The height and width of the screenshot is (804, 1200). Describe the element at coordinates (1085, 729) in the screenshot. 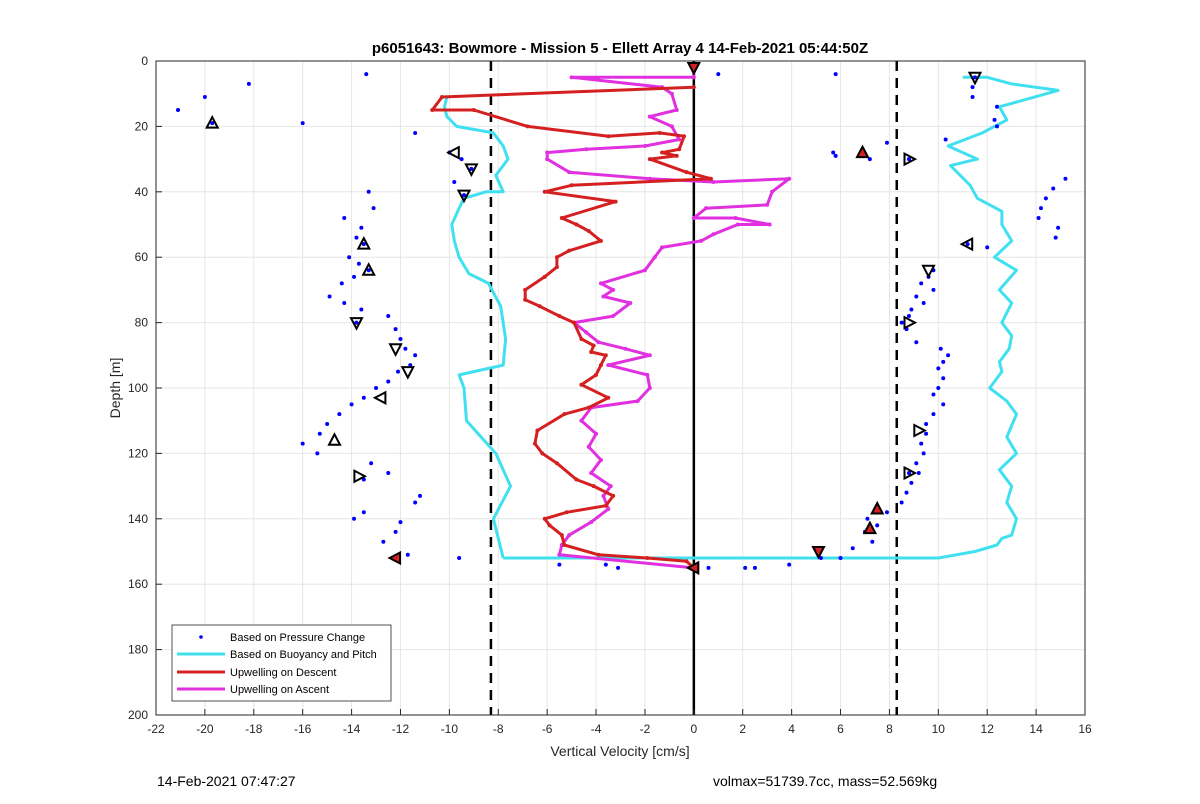

I see `x-tick-label: 16` at that location.